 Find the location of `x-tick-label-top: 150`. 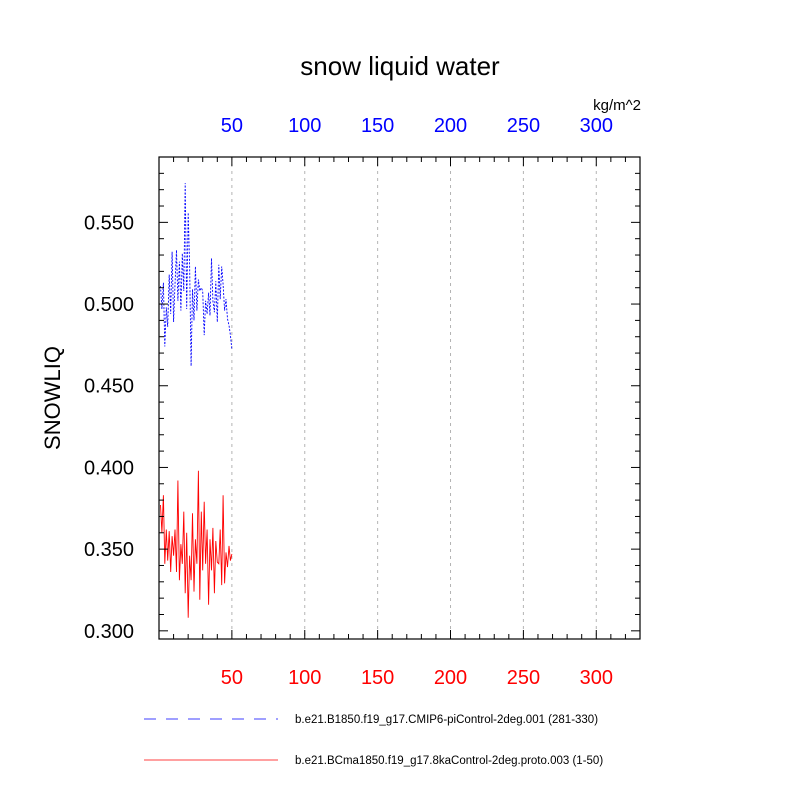

x-tick-label-top: 150 is located at coordinates (377, 126).